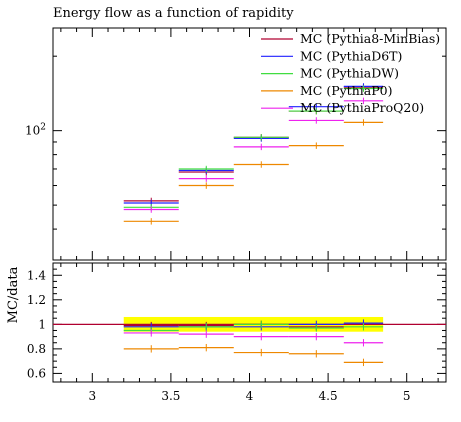  I want to click on legend-item: MC (PythiaP0), so click(326, 90).